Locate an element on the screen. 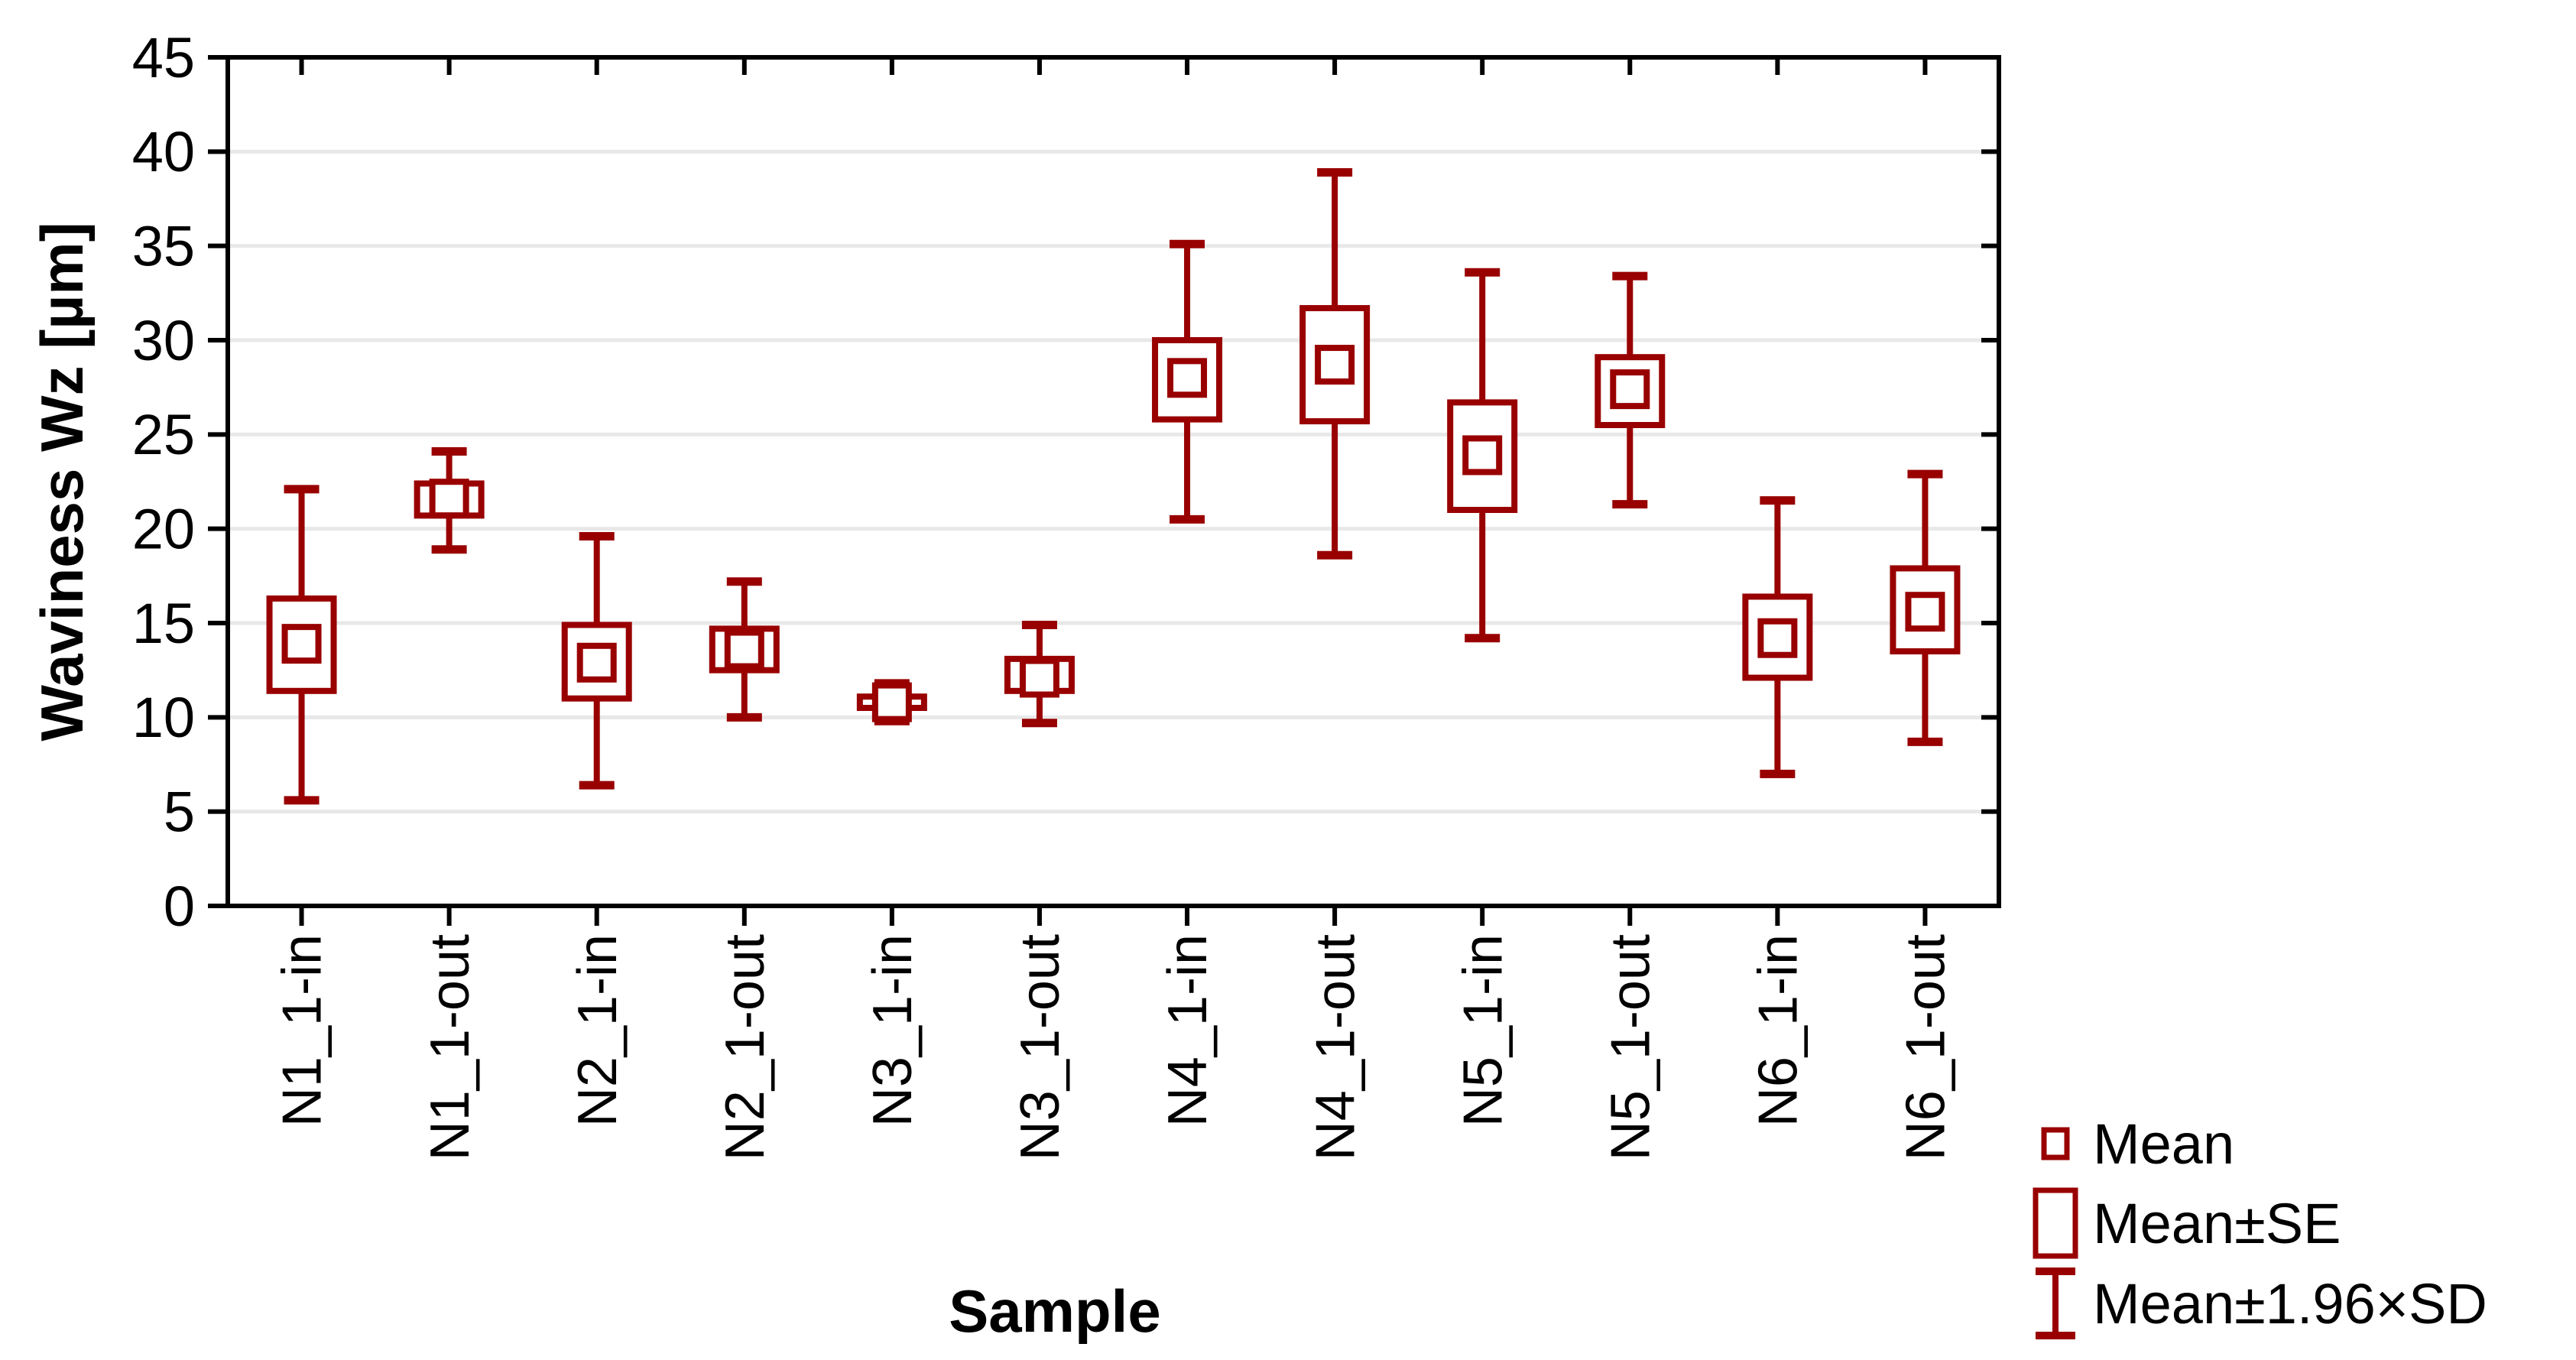  x-tick-label-N4_1-in: N4_1-in is located at coordinates (1187, 1030).